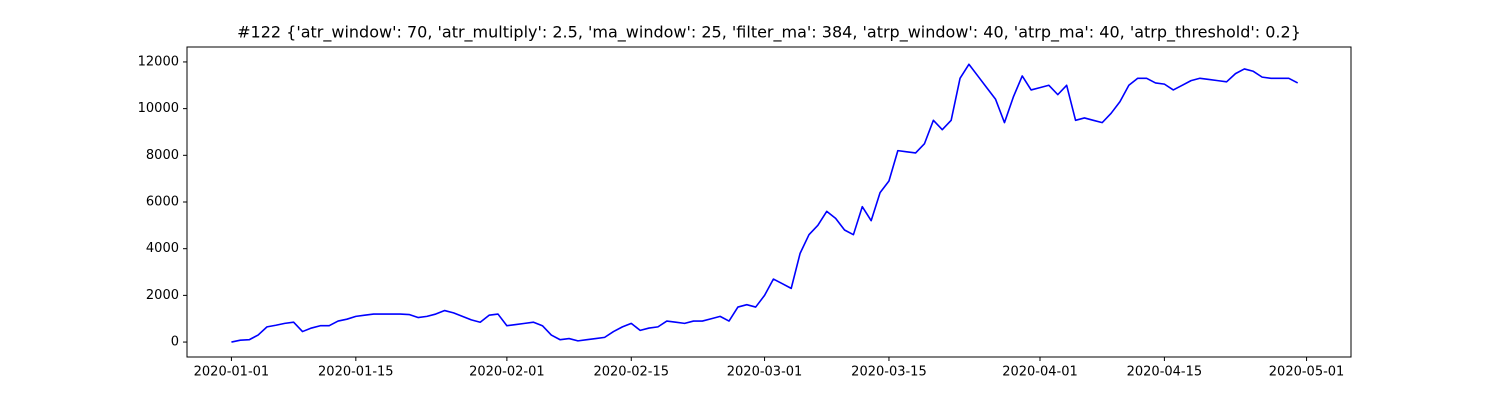  Describe the element at coordinates (232, 372) in the screenshot. I see `x-tick-label: 2020-01-01` at that location.